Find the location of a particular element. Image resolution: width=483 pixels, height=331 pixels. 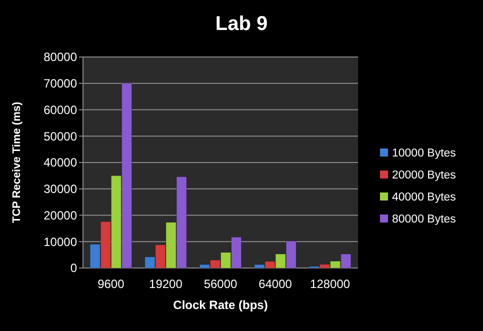

y-tick-label: 80000 is located at coordinates (61, 57).